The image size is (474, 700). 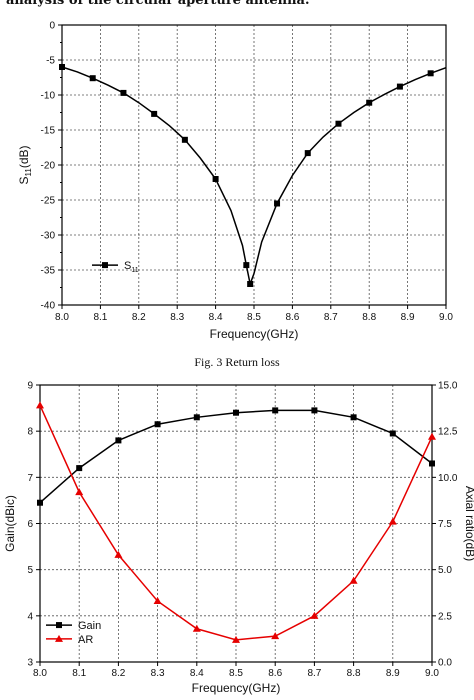 What do you see at coordinates (468, 523) in the screenshot?
I see `y2-axis-label: Axial ratio(dB)` at bounding box center [468, 523].